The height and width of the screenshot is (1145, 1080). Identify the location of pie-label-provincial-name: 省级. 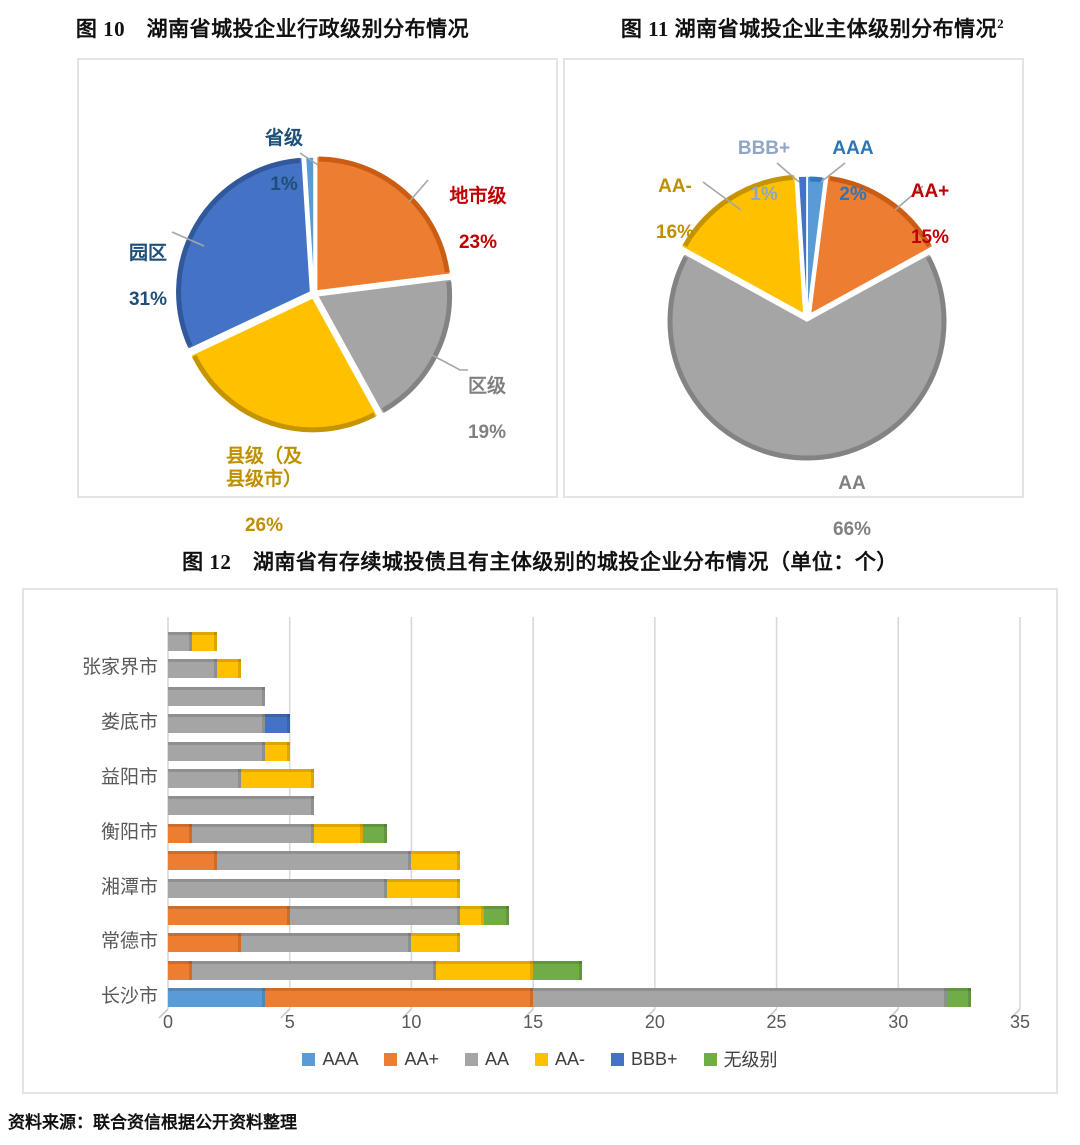
(283, 138).